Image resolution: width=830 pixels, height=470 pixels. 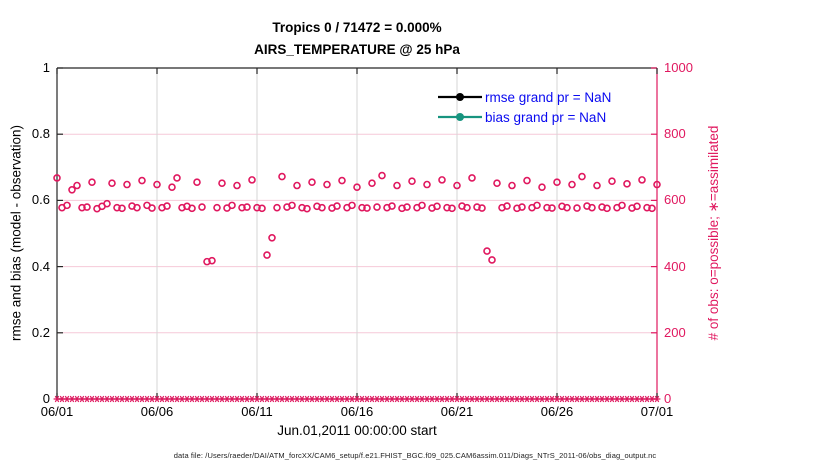 What do you see at coordinates (460, 97) in the screenshot?
I see `rmse-line-marker-icon` at bounding box center [460, 97].